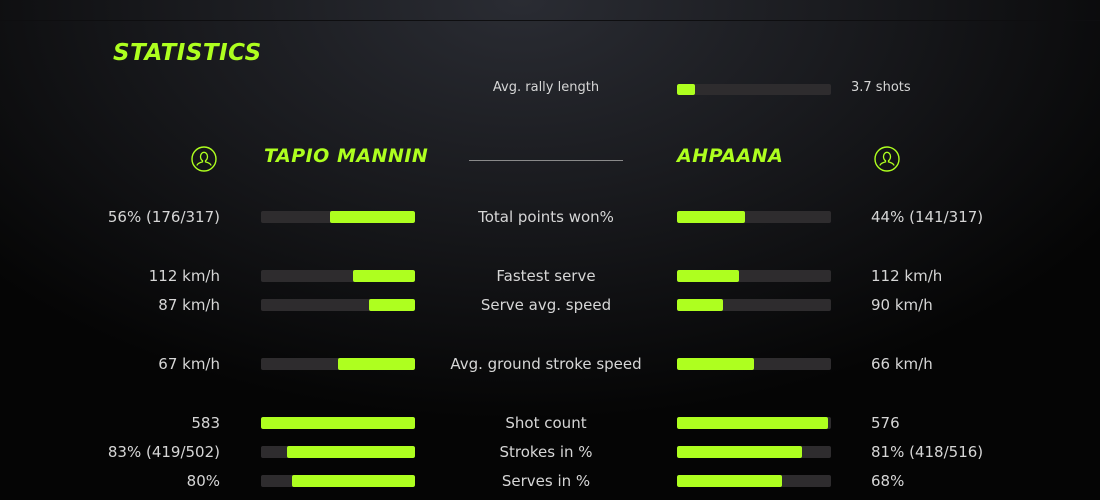  Describe the element at coordinates (203, 481) in the screenshot. I see `left-value: 80%` at that location.